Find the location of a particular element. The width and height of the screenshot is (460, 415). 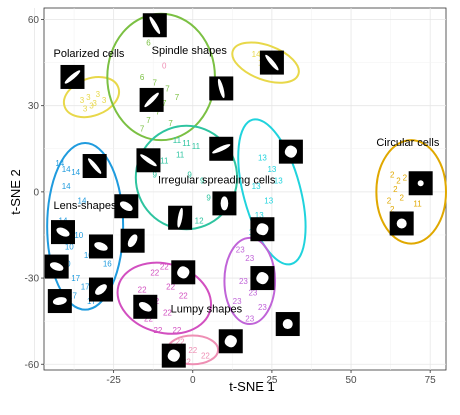

y-tick-label: 0 is located at coordinates (36, 192).